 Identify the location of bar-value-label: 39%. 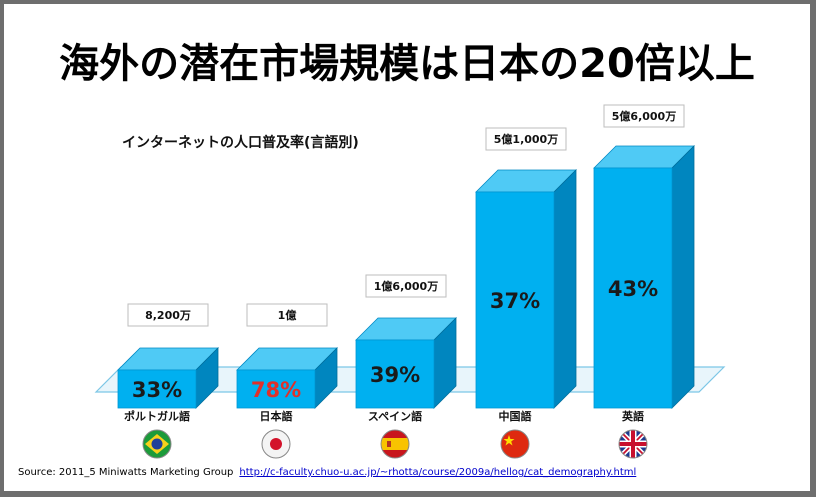
(395, 375).